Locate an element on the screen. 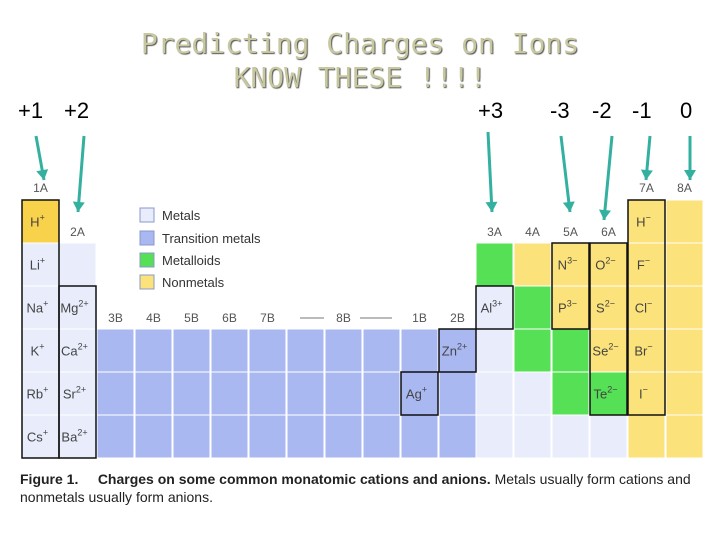 This screenshot has width=720, height=540. cell-g17-r6 is located at coordinates (646, 436).